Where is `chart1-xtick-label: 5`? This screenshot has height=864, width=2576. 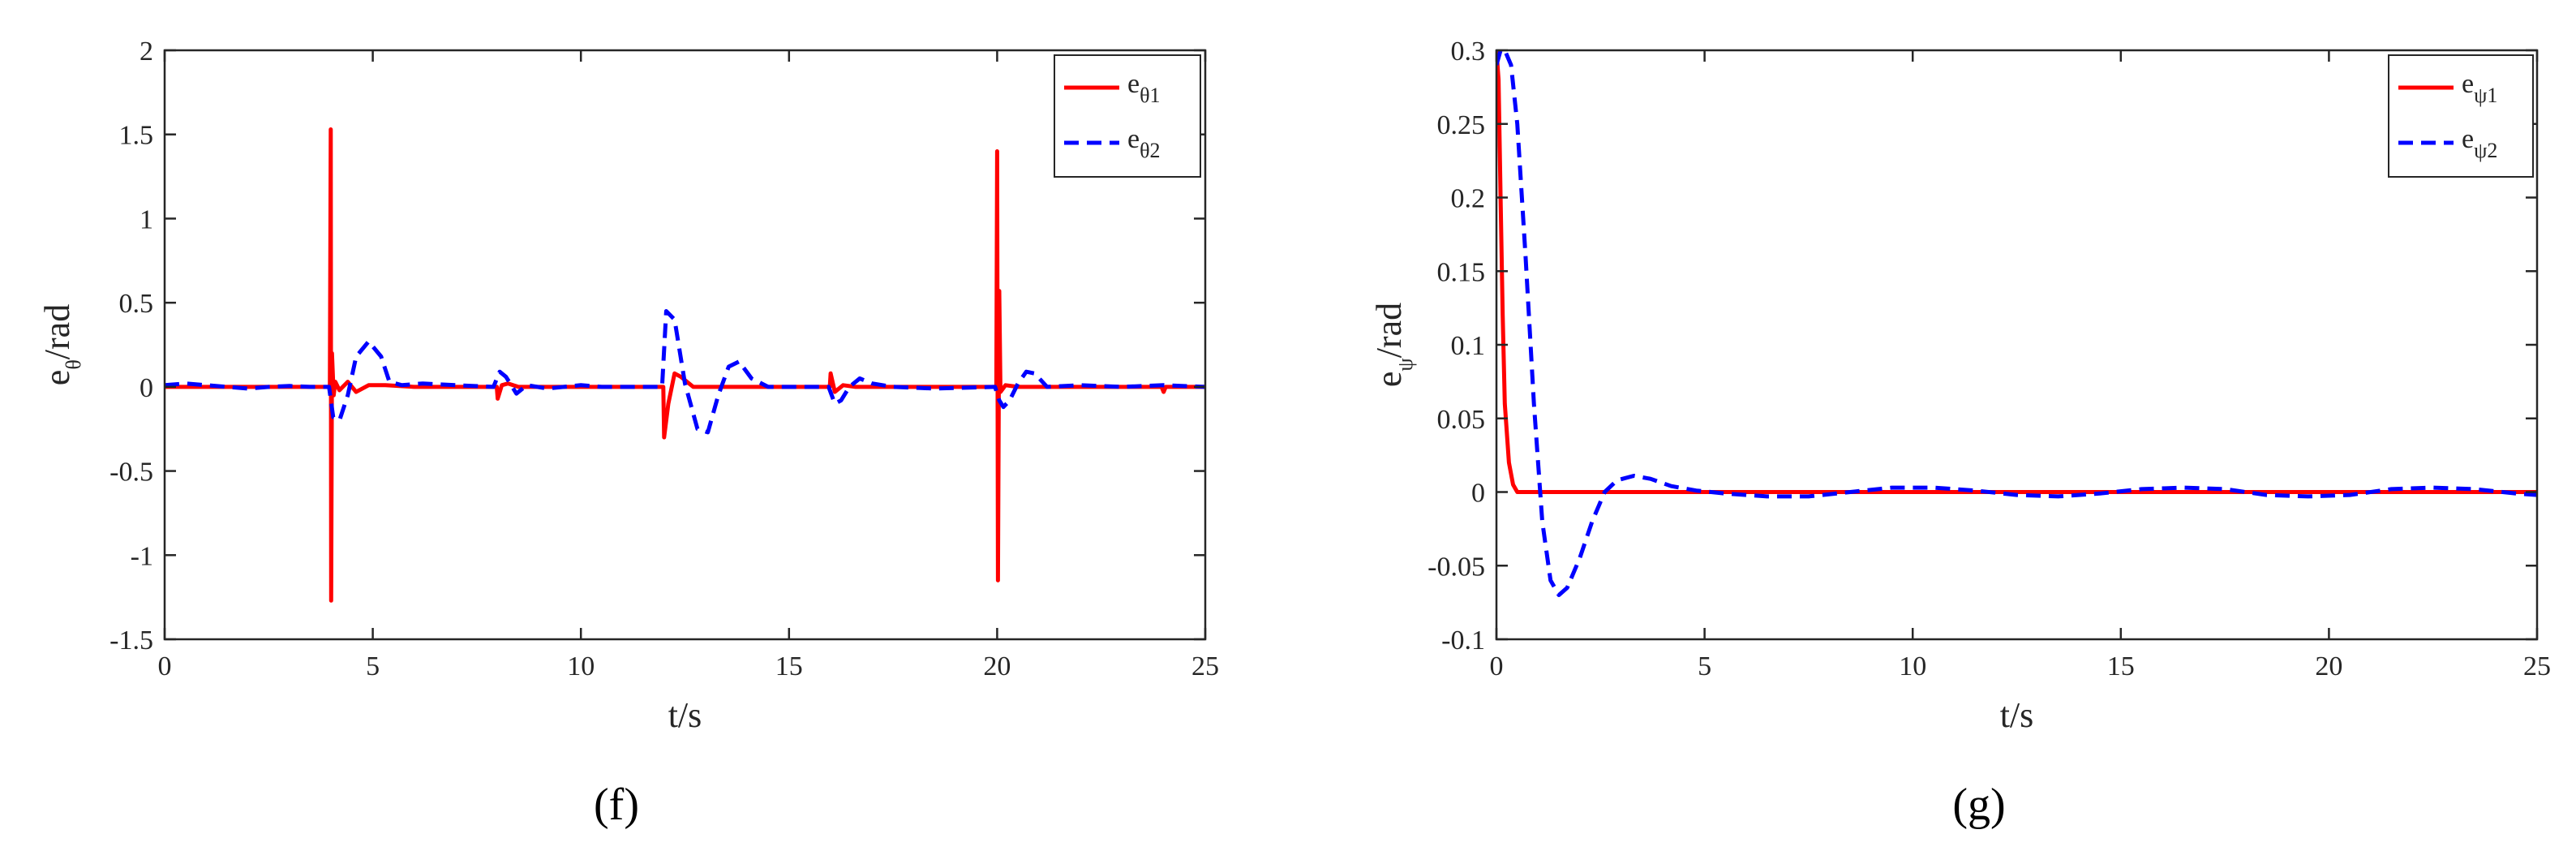
chart1-xtick-label: 5 is located at coordinates (373, 666).